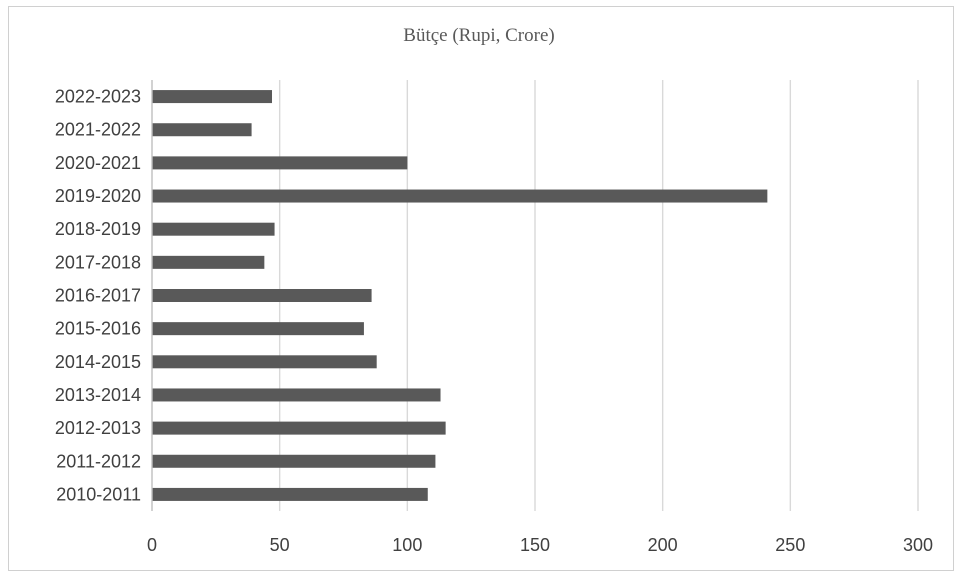 The width and height of the screenshot is (958, 575). What do you see at coordinates (152, 545) in the screenshot?
I see `x-tick-label: 0` at bounding box center [152, 545].